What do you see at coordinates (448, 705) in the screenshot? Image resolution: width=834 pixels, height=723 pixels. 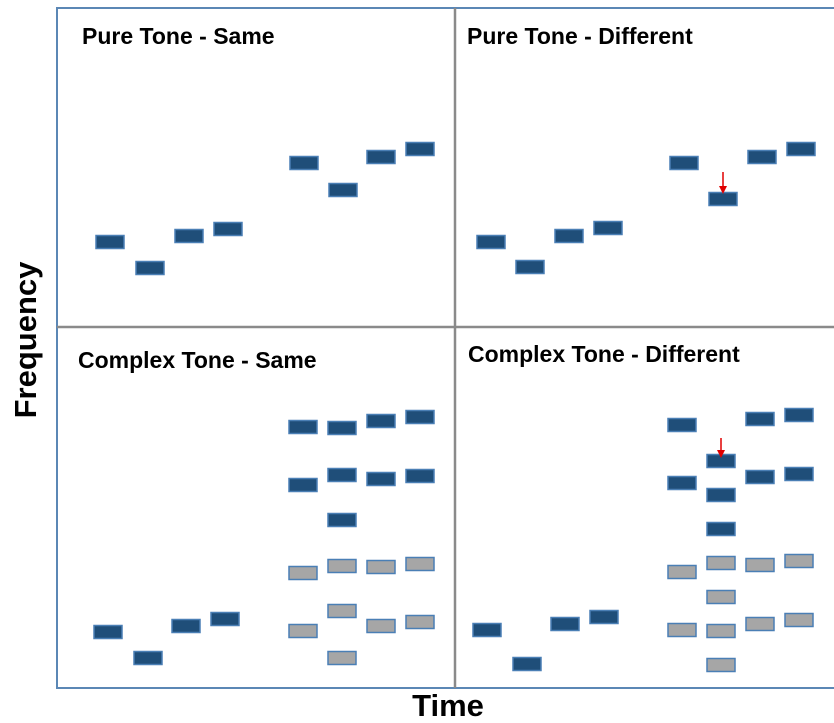 I see `x-axis-label: Time` at bounding box center [448, 705].